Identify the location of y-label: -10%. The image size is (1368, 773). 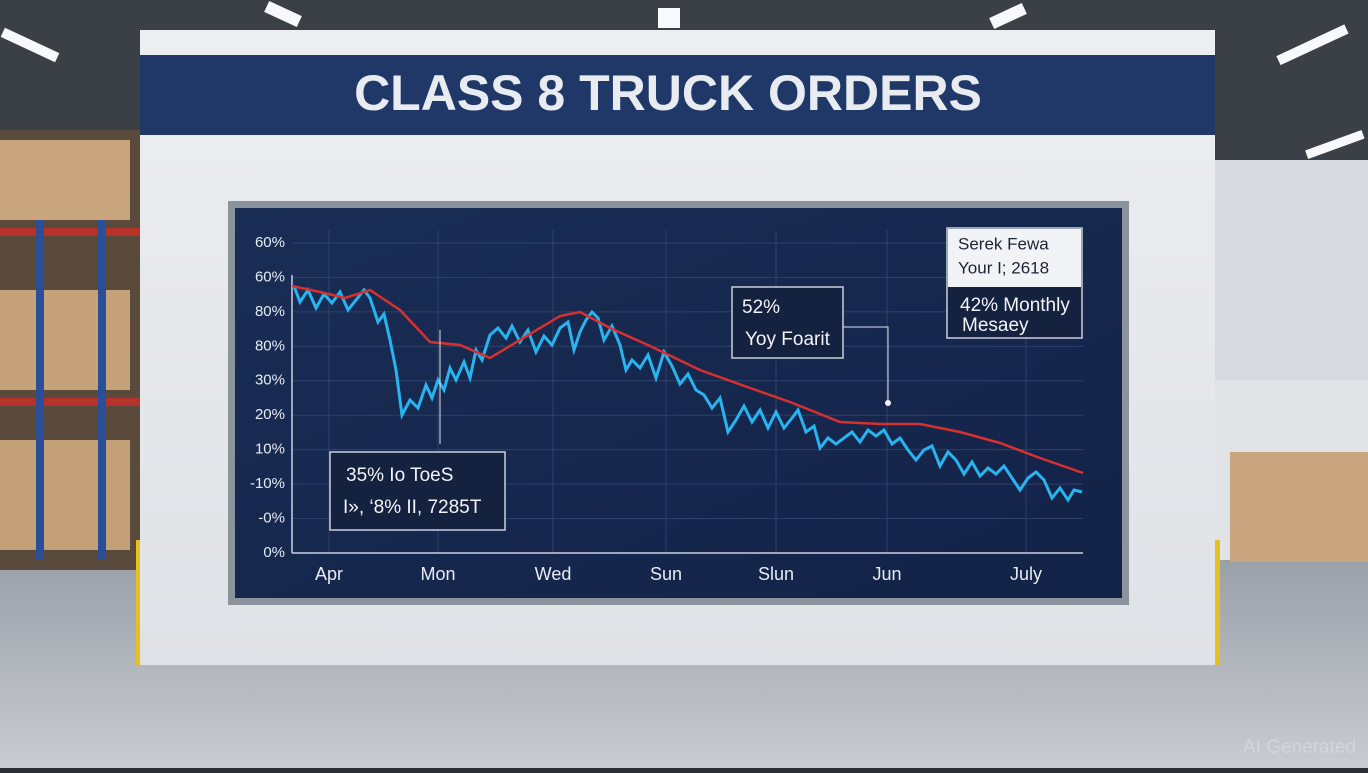
(267, 483).